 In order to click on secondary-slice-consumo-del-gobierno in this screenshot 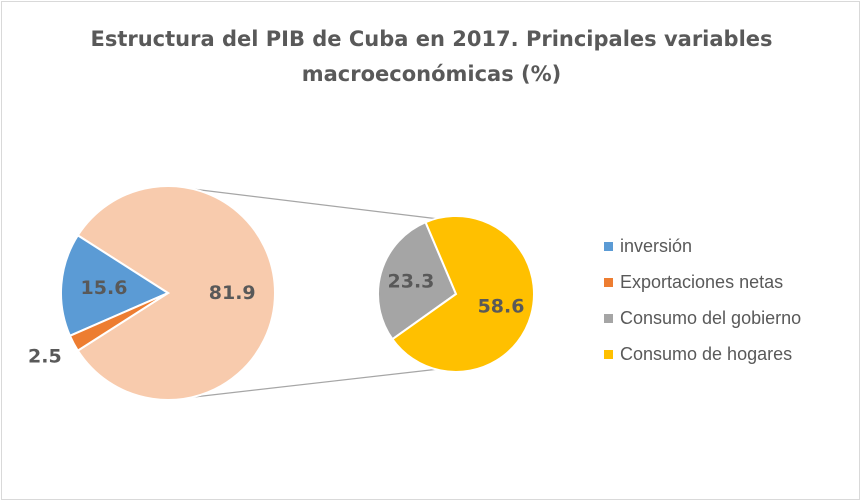, I will do `click(417, 280)`.